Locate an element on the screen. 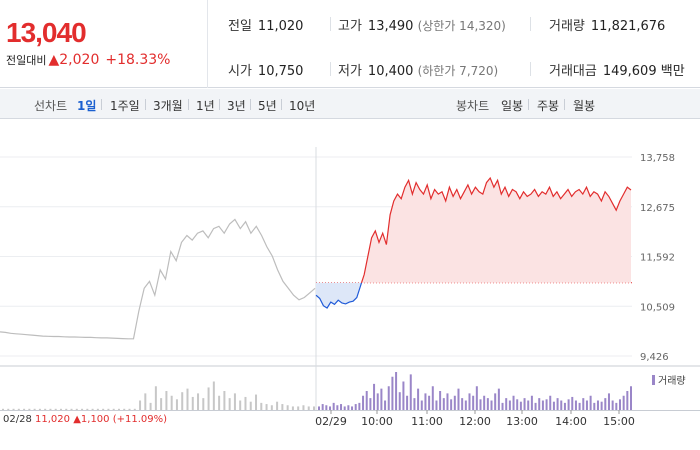  change-value: 2,020 is located at coordinates (79, 60).